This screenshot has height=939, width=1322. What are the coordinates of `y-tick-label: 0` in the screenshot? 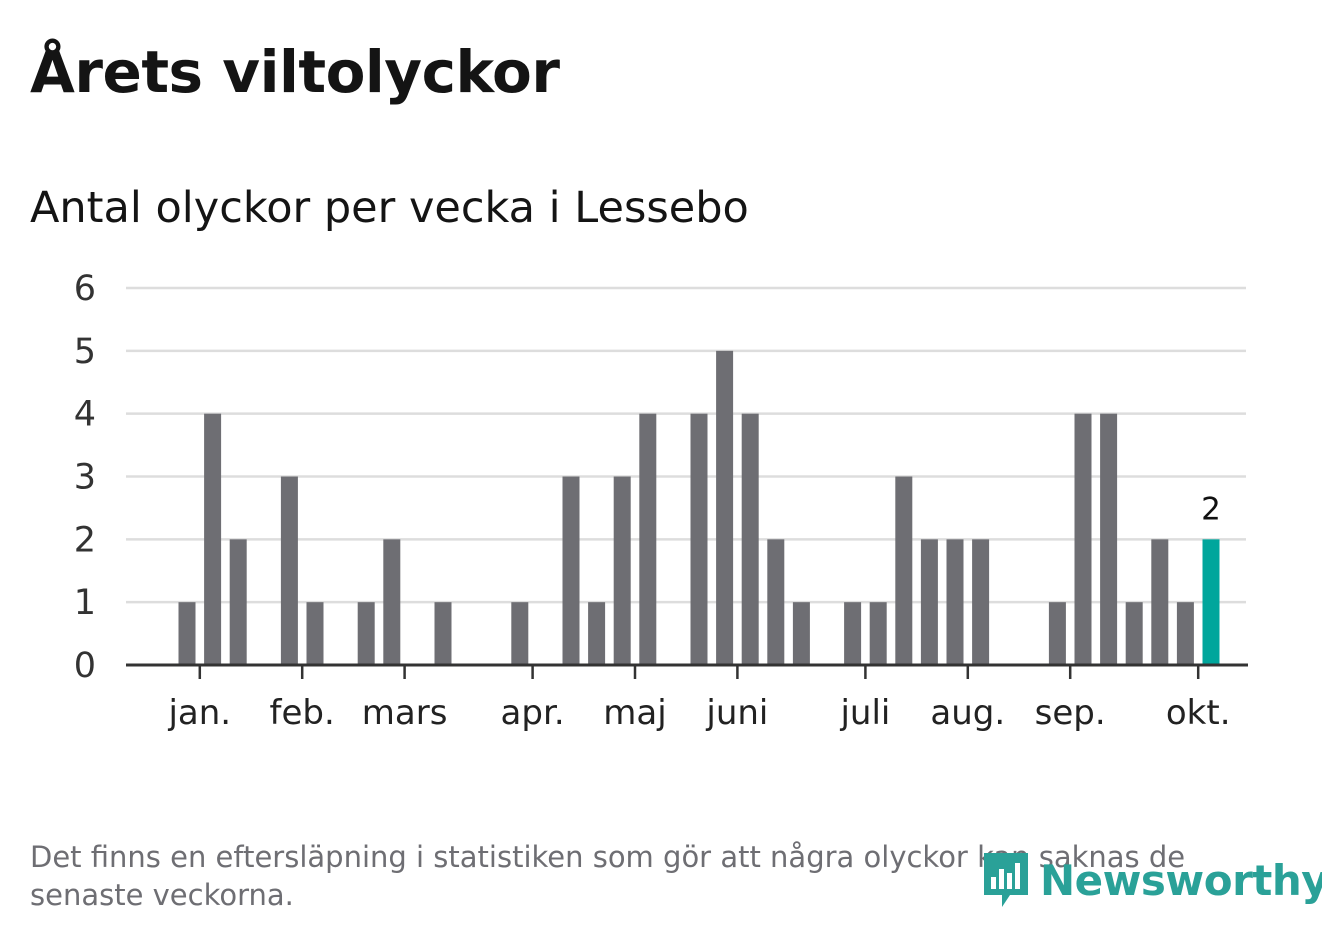 It's located at (85, 666).